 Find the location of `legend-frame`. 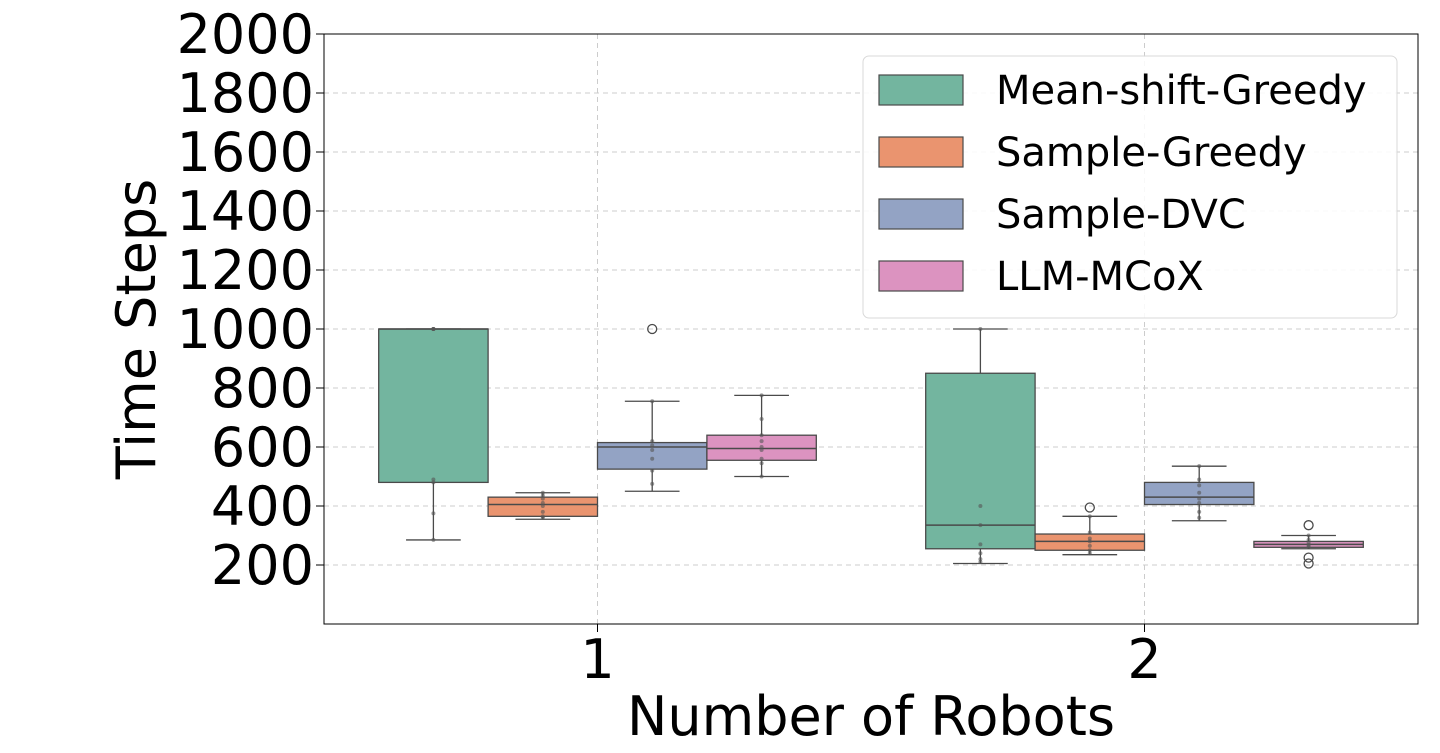

legend-frame is located at coordinates (1130, 187).